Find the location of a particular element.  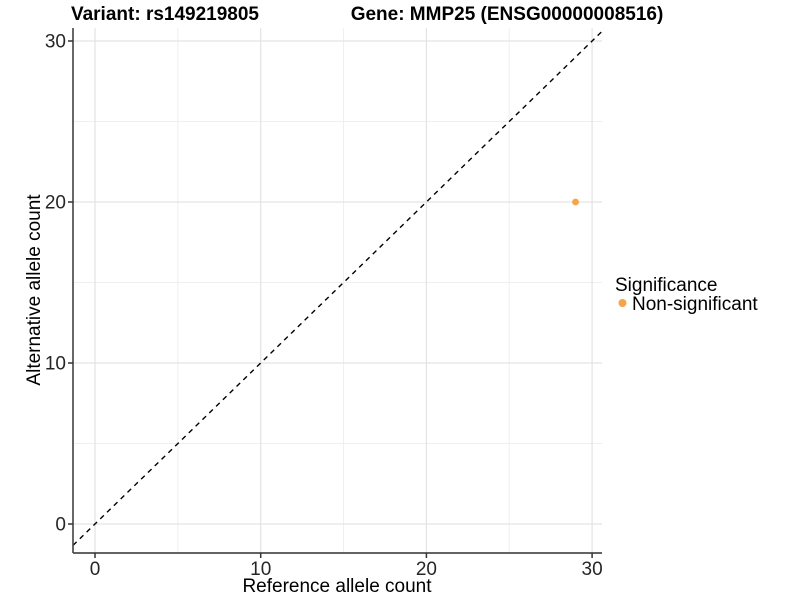

plot-title-variant: Variant: rs149219805 is located at coordinates (165, 14).